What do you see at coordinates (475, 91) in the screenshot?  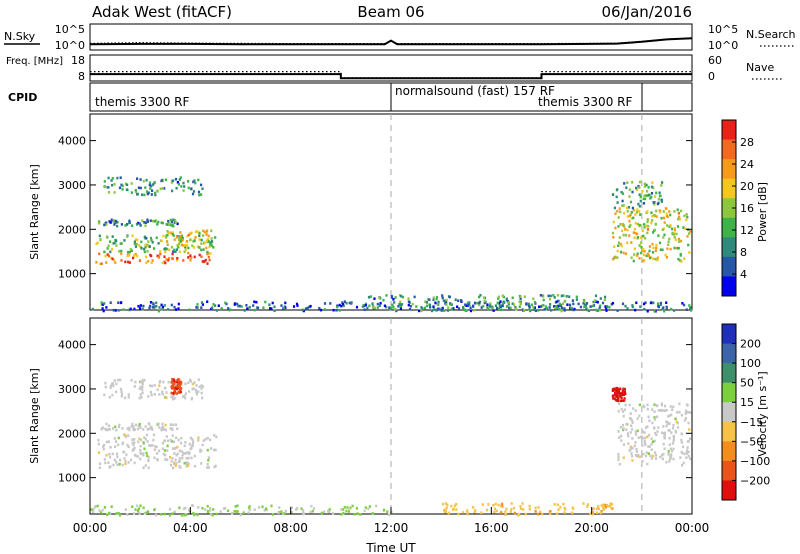 I see `cpid-segment-label: normalsound (fast) 157 RF` at bounding box center [475, 91].